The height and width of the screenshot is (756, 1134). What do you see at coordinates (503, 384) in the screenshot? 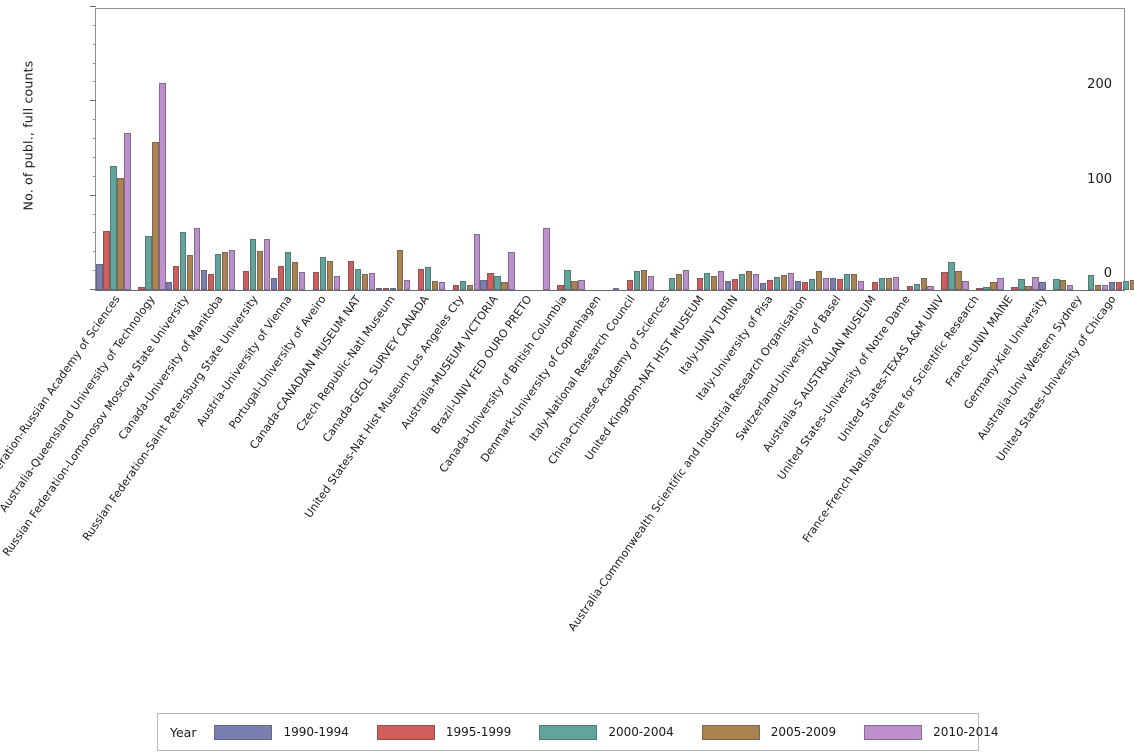
I see `x-axis-label: Canada-University of British Columbia` at bounding box center [503, 384].